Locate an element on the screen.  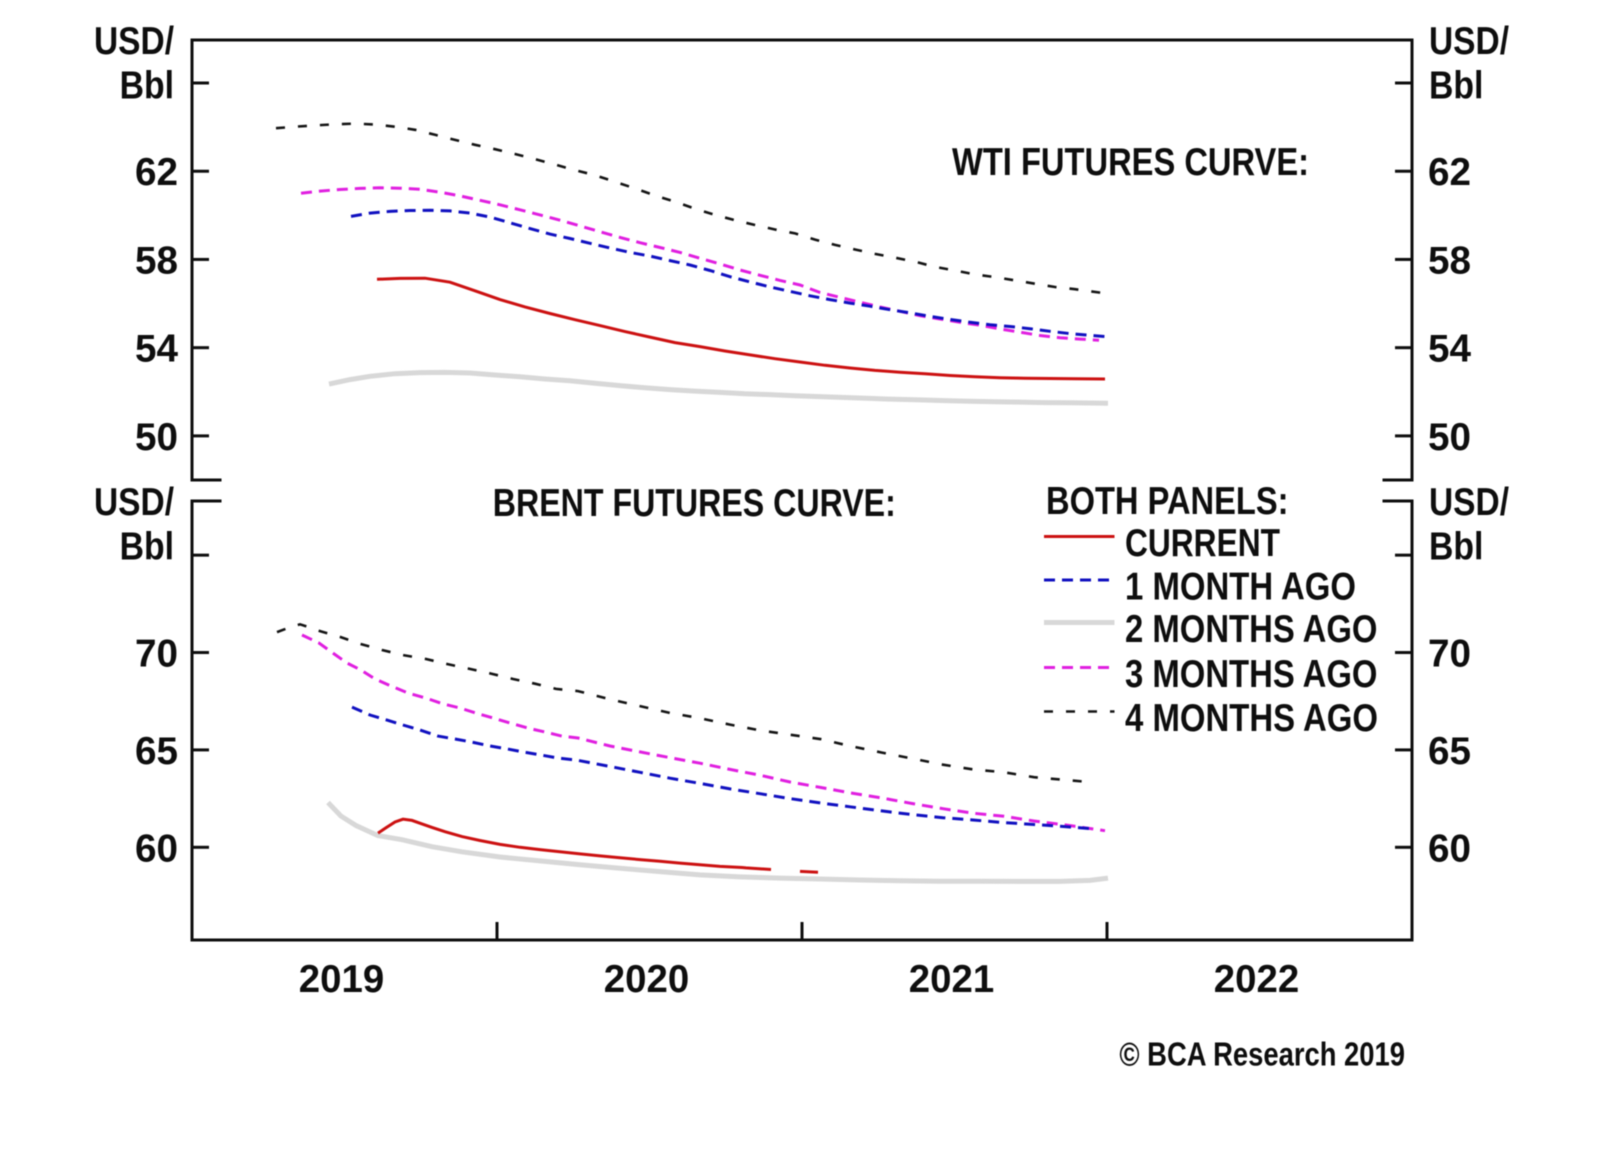
series-line-m4-wti is located at coordinates (689, 208).